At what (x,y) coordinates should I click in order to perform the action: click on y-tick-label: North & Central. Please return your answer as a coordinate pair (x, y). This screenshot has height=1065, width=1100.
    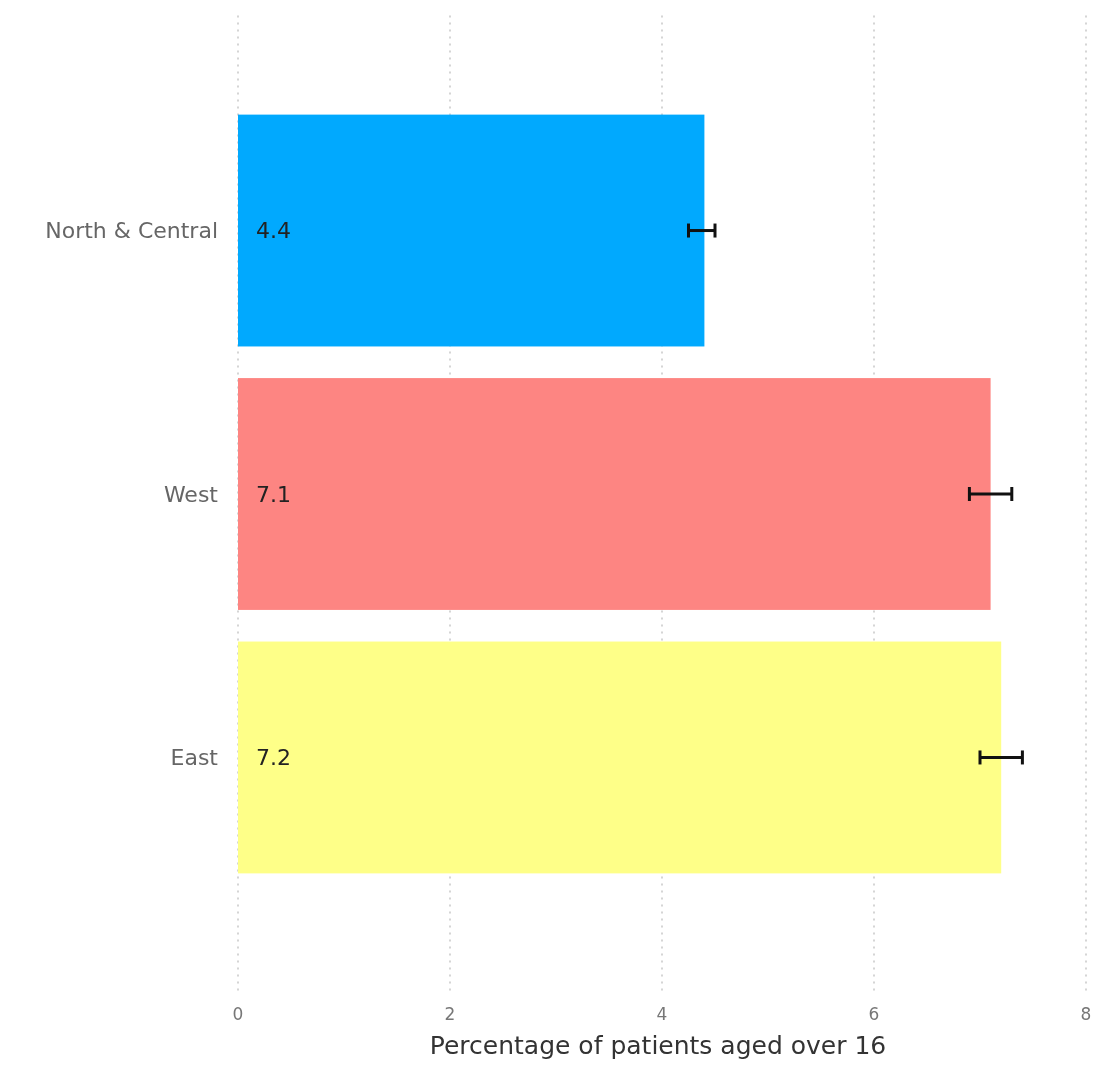
    Looking at the image, I should click on (131, 231).